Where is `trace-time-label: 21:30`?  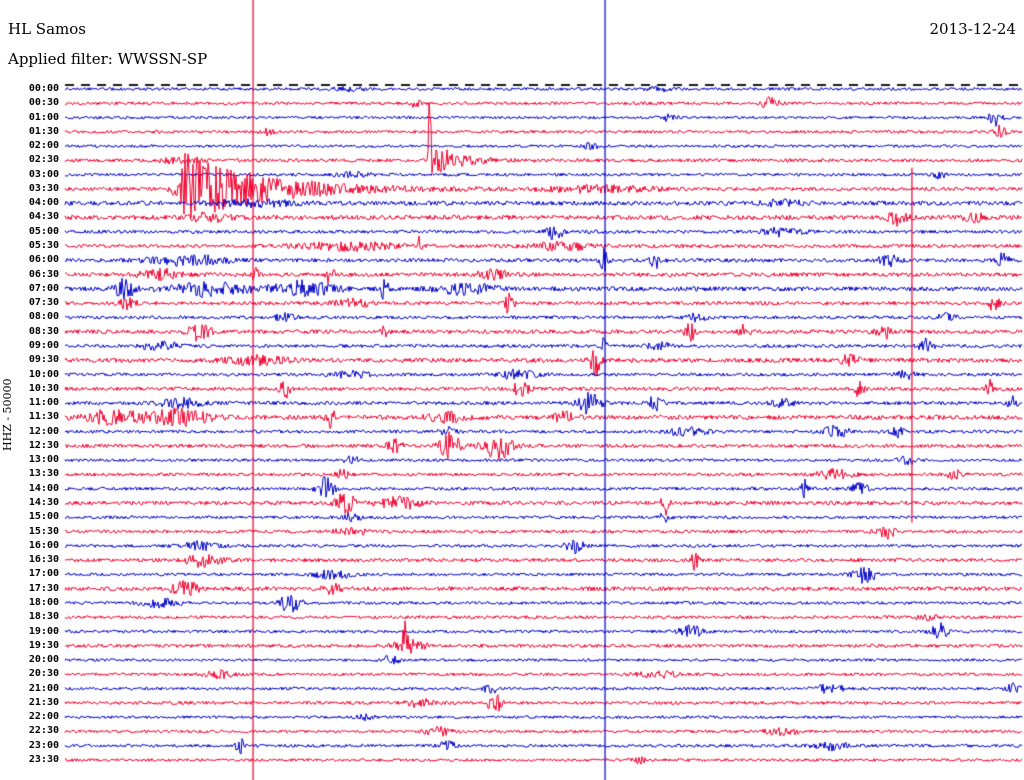
trace-time-label: 21:30 is located at coordinates (43, 702).